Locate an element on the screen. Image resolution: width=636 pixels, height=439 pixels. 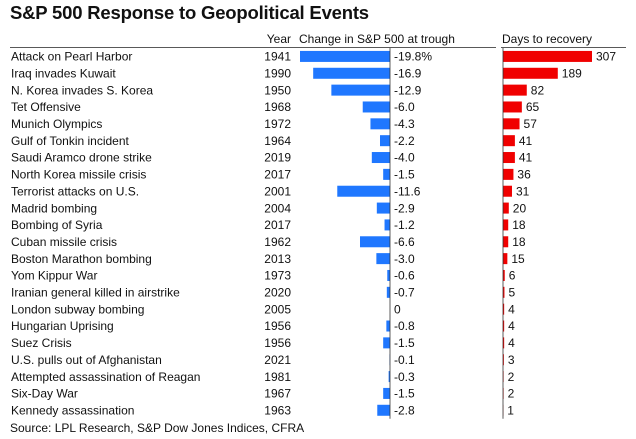
event-label: Saudi Aramco drone strike is located at coordinates (81, 158).